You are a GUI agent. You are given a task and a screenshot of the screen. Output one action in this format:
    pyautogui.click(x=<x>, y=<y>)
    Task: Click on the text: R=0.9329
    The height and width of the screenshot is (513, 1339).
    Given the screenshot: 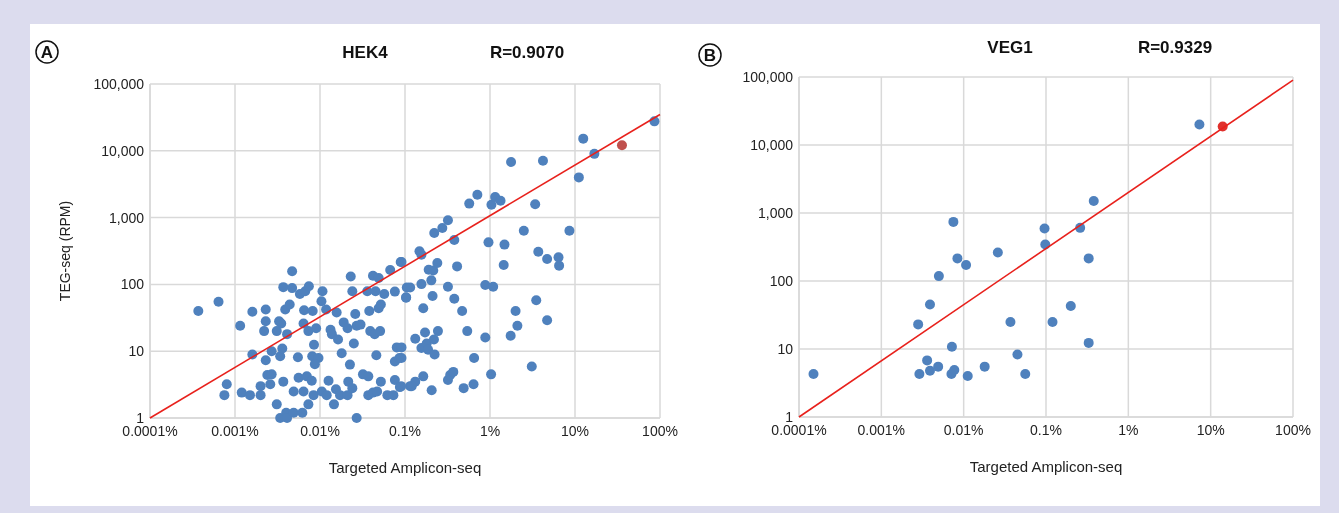 What is the action you would take?
    pyautogui.click(x=1175, y=47)
    